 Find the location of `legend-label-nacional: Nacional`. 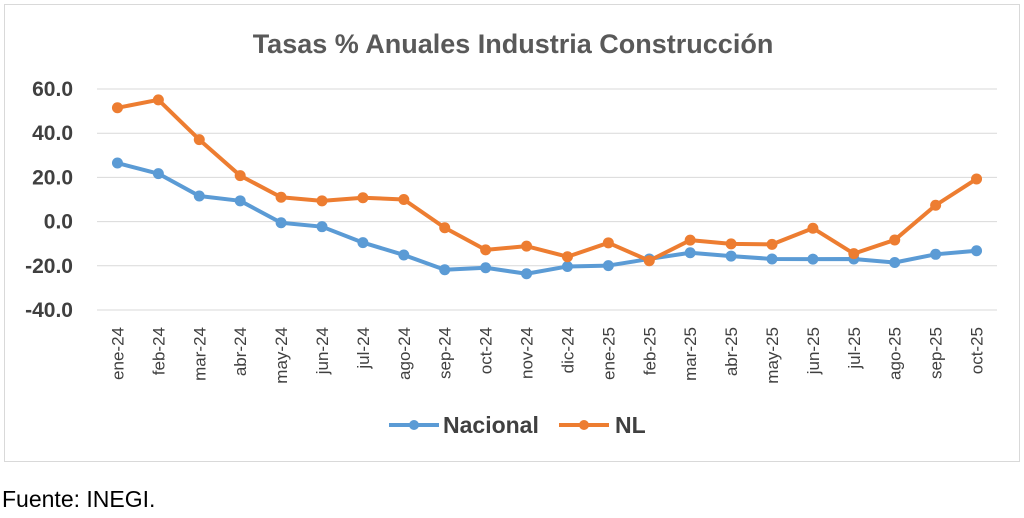

legend-label-nacional: Nacional is located at coordinates (491, 425).